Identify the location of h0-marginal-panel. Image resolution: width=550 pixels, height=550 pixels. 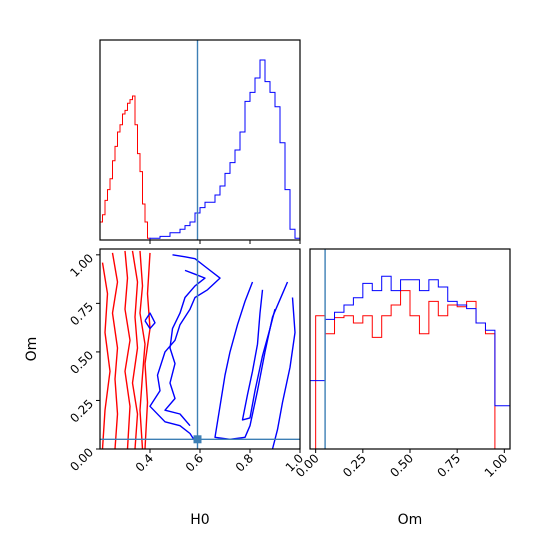
(200, 141).